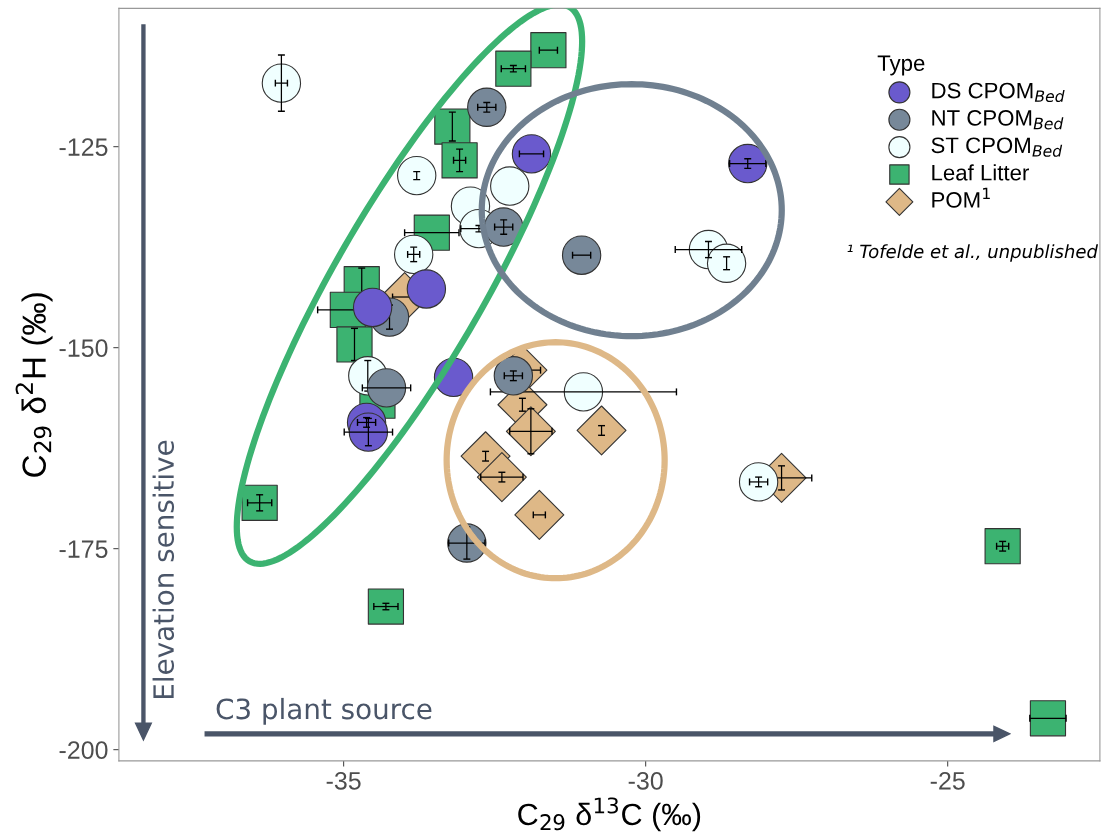 This screenshot has height=838, width=1101. What do you see at coordinates (973, 253) in the screenshot?
I see `annotation: ¹ Tofelde et al., unpublished` at bounding box center [973, 253].